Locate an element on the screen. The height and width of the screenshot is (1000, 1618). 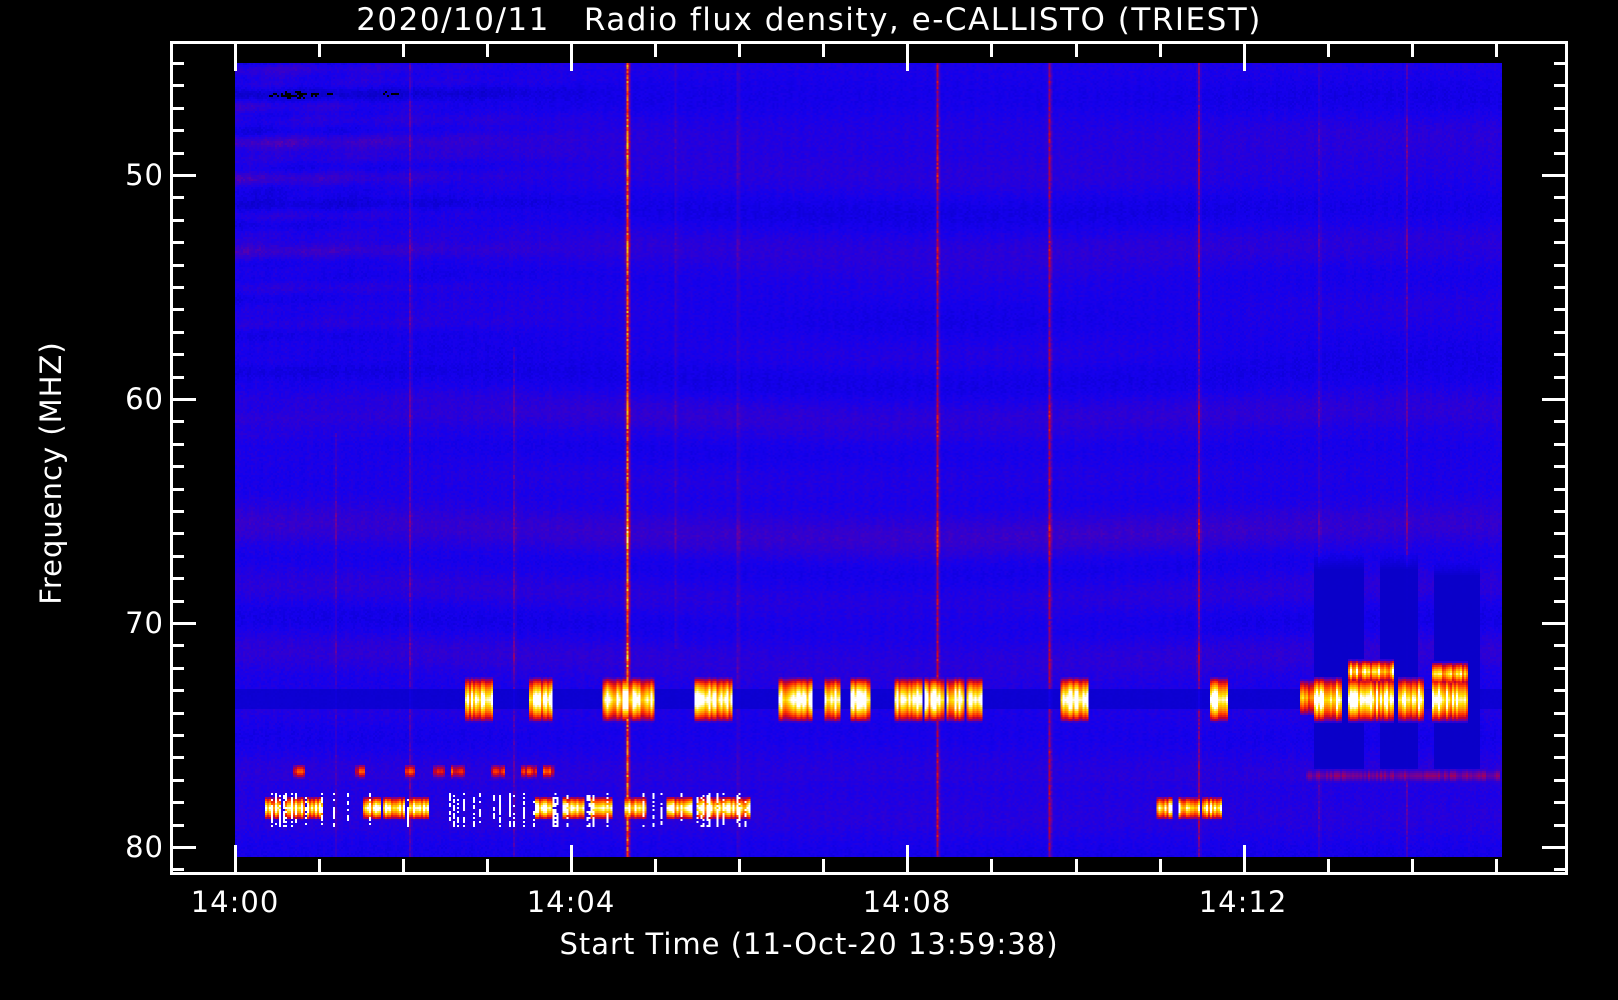
y-minor-tick-77-l is located at coordinates (177, 780).